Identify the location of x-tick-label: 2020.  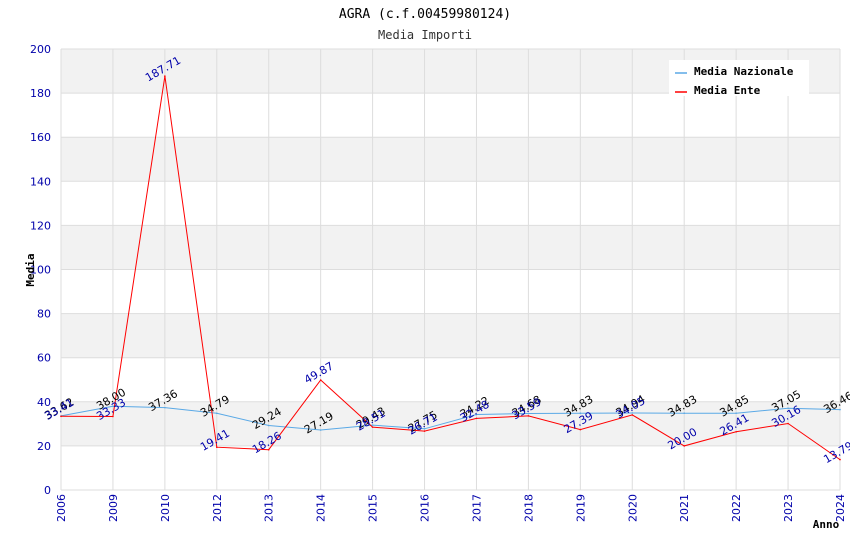
(632, 508).